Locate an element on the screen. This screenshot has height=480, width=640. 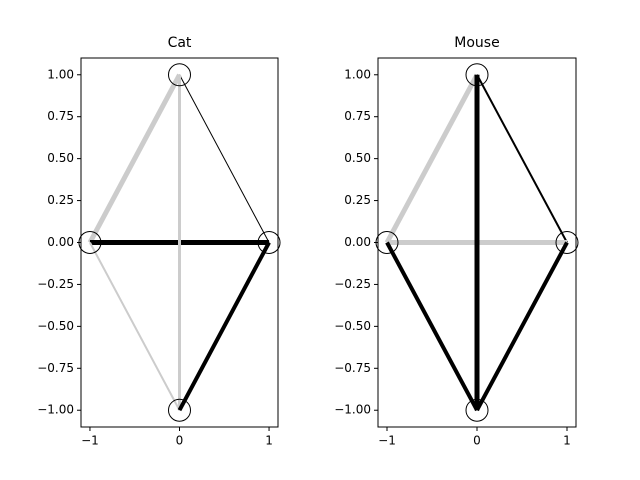
axes-title: Mouse is located at coordinates (476, 43).